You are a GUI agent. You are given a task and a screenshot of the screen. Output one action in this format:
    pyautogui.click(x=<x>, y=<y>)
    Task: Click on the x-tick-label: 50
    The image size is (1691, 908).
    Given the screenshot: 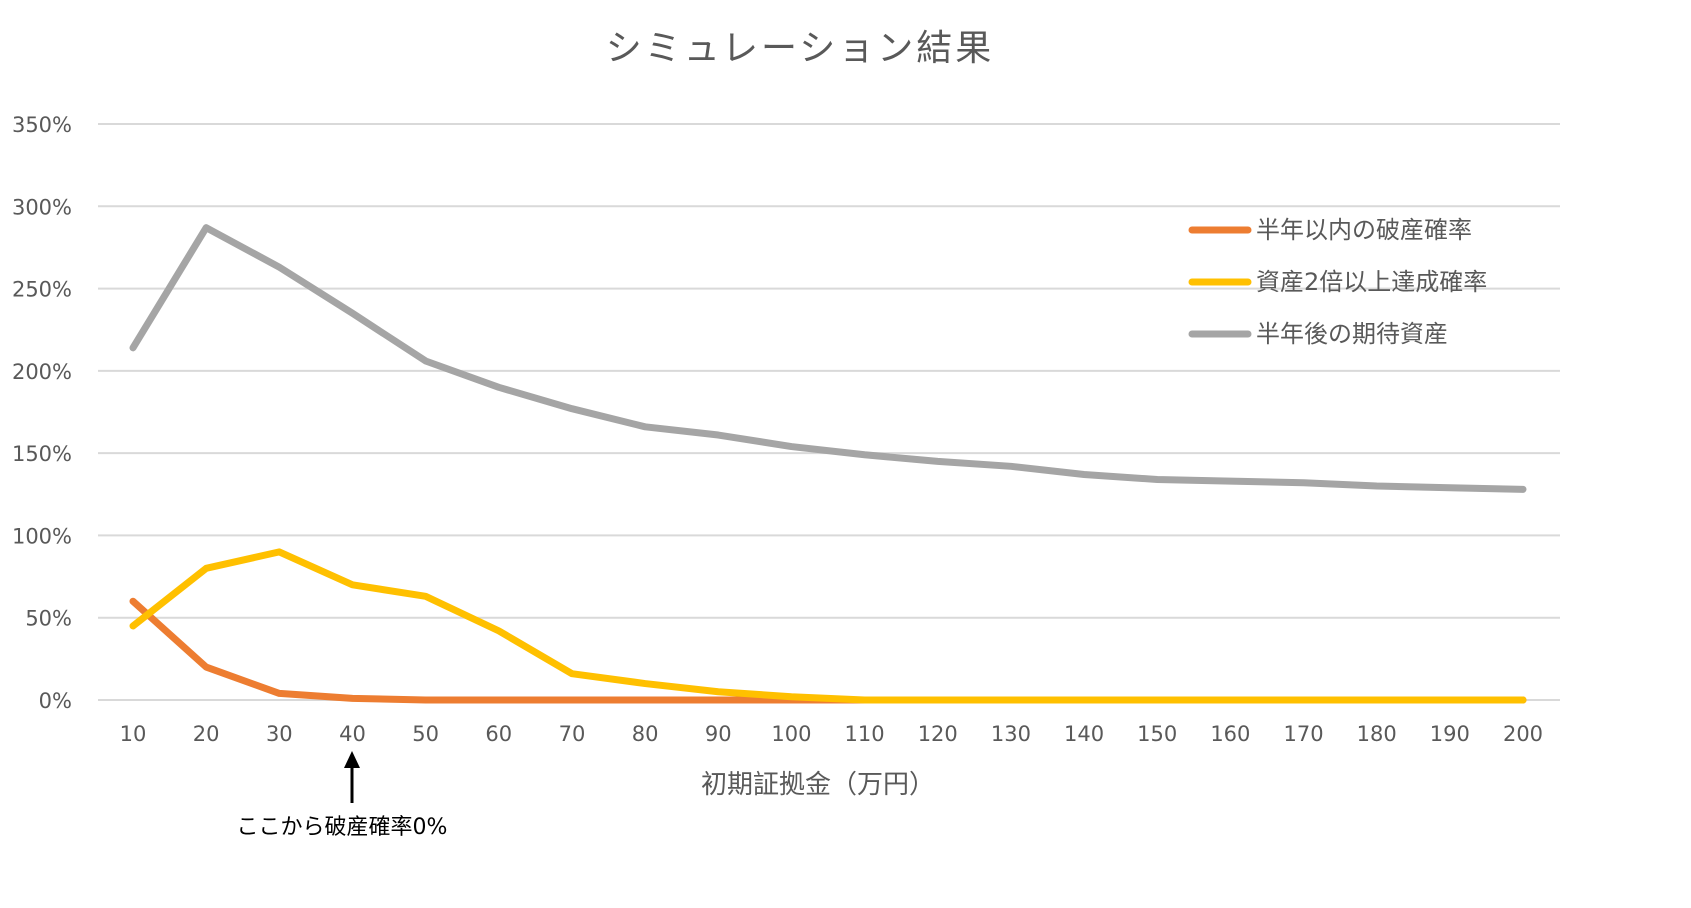 What is the action you would take?
    pyautogui.click(x=425, y=734)
    